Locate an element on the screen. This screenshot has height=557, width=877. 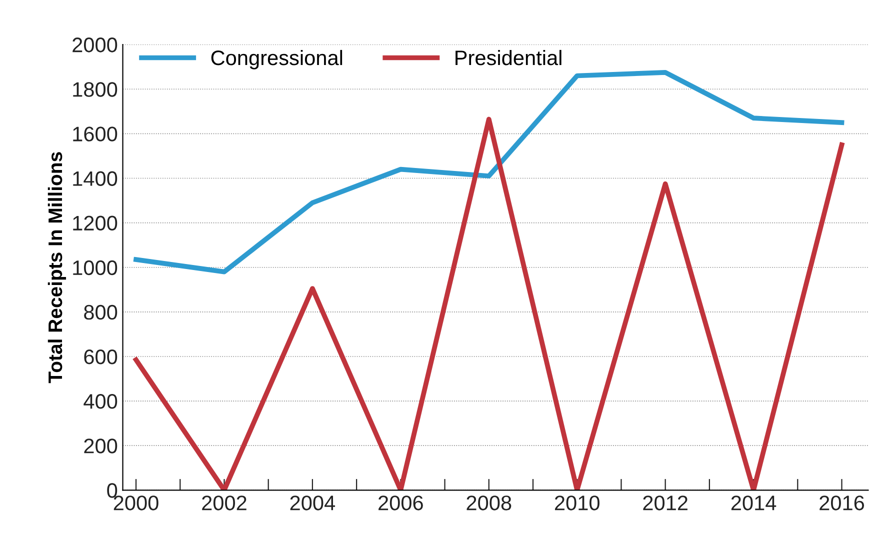
y-tick-label: 1000 is located at coordinates (95, 268).